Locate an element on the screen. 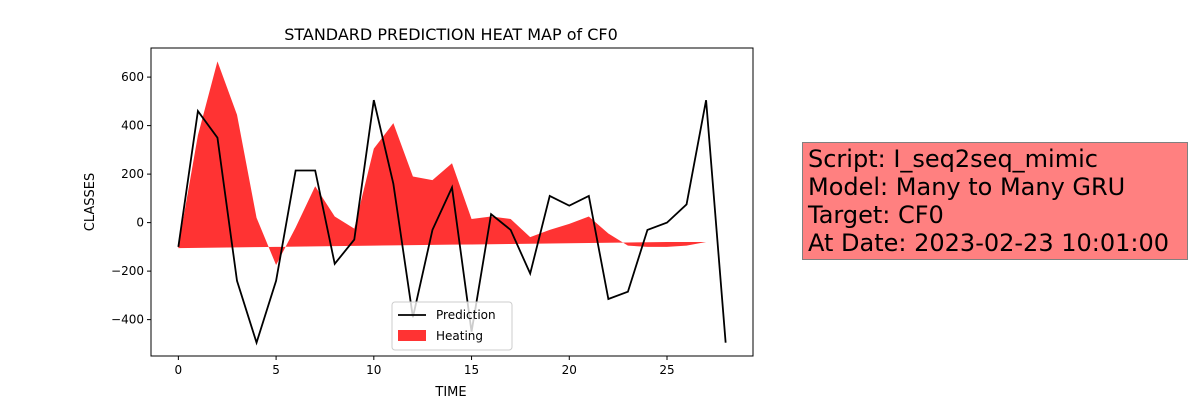 This screenshot has height=400, width=1202. legend-label-prediction: Prediction is located at coordinates (466, 315).